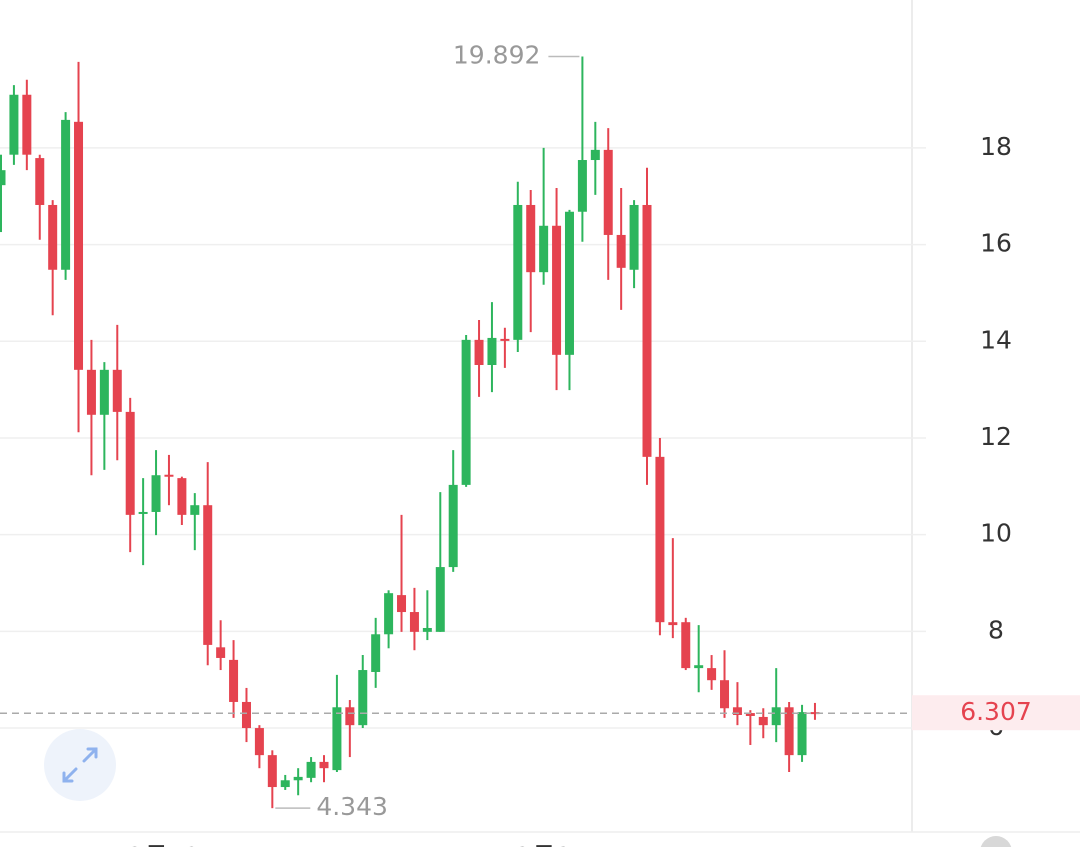 This screenshot has width=1080, height=847. What do you see at coordinates (996, 146) in the screenshot?
I see `y-tick-label: 18` at bounding box center [996, 146].